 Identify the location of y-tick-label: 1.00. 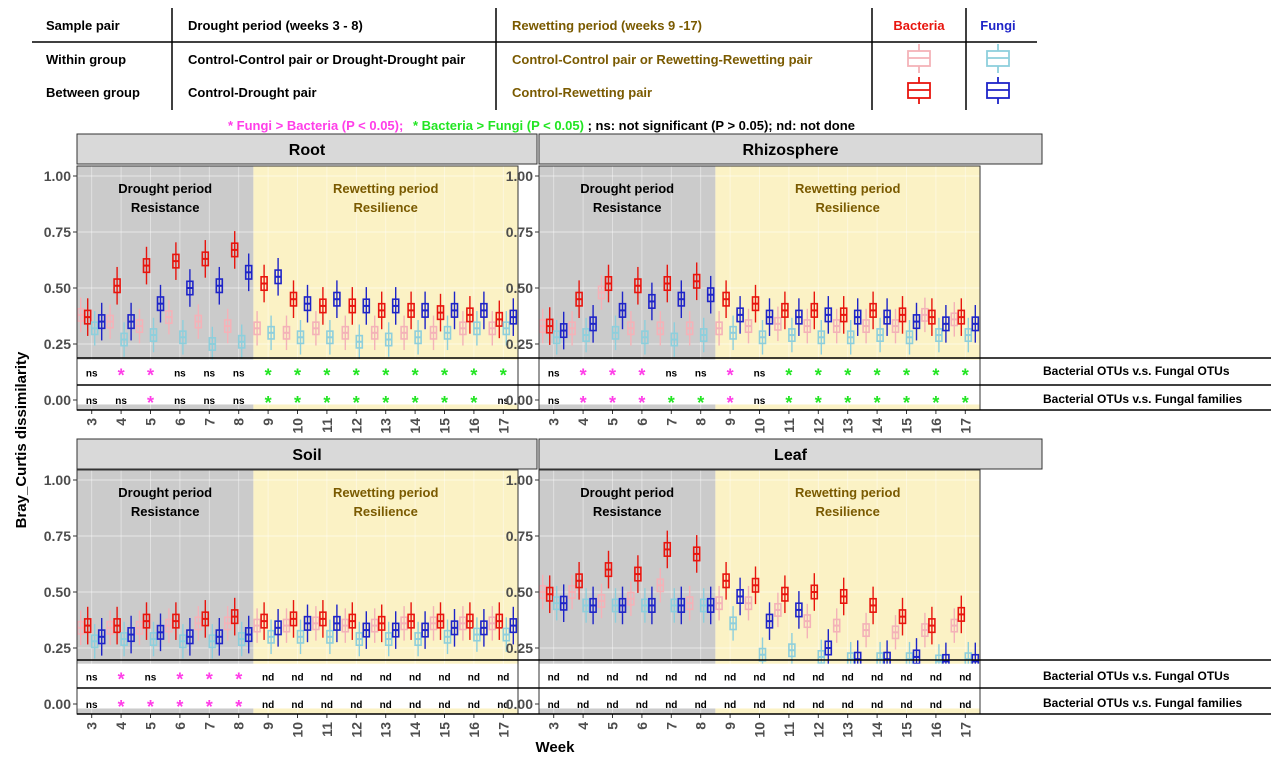
(519, 480).